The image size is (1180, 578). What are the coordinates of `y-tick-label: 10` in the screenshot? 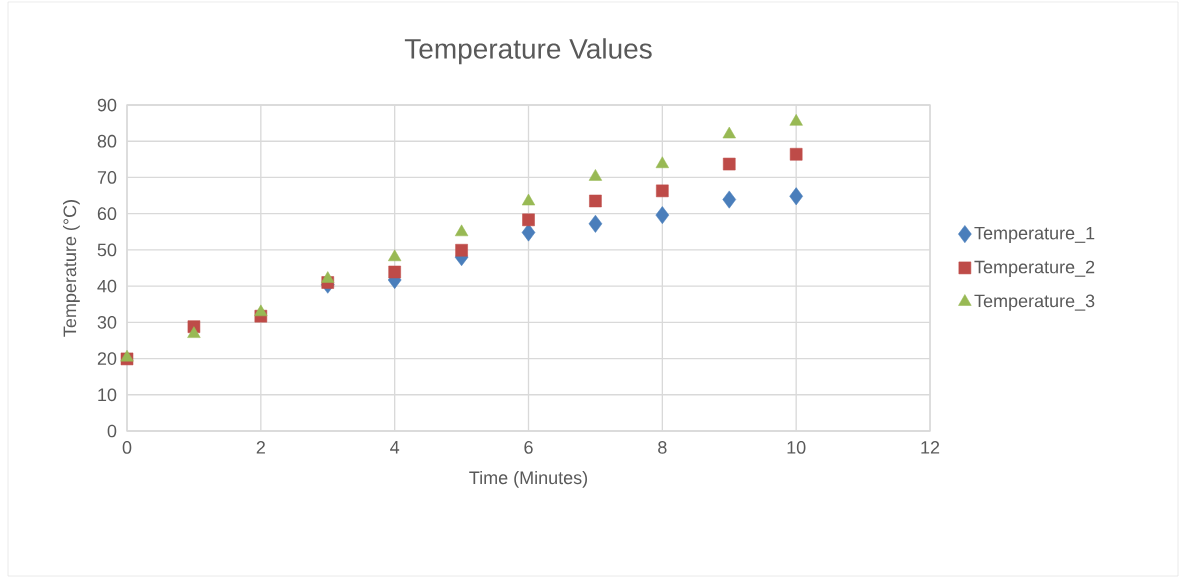 It's located at (107, 395).